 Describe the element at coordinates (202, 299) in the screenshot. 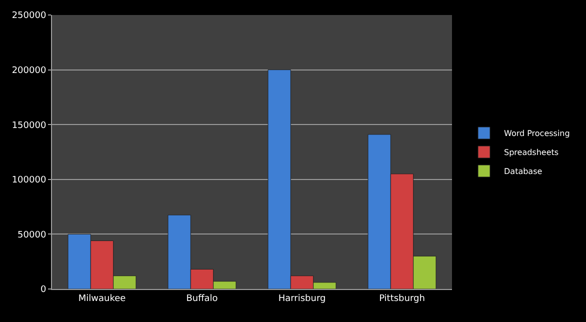

I see `x-tick-label: Buffalo` at that location.